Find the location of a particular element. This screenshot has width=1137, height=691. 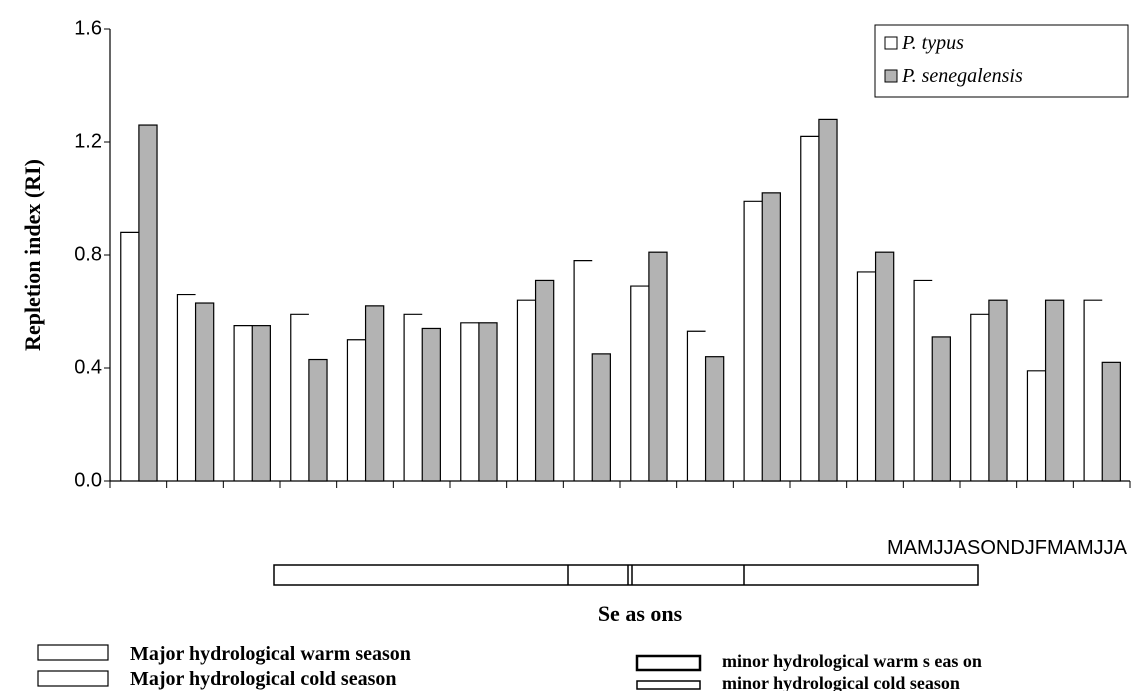

y-tick-label: 0.0 is located at coordinates (88, 480).